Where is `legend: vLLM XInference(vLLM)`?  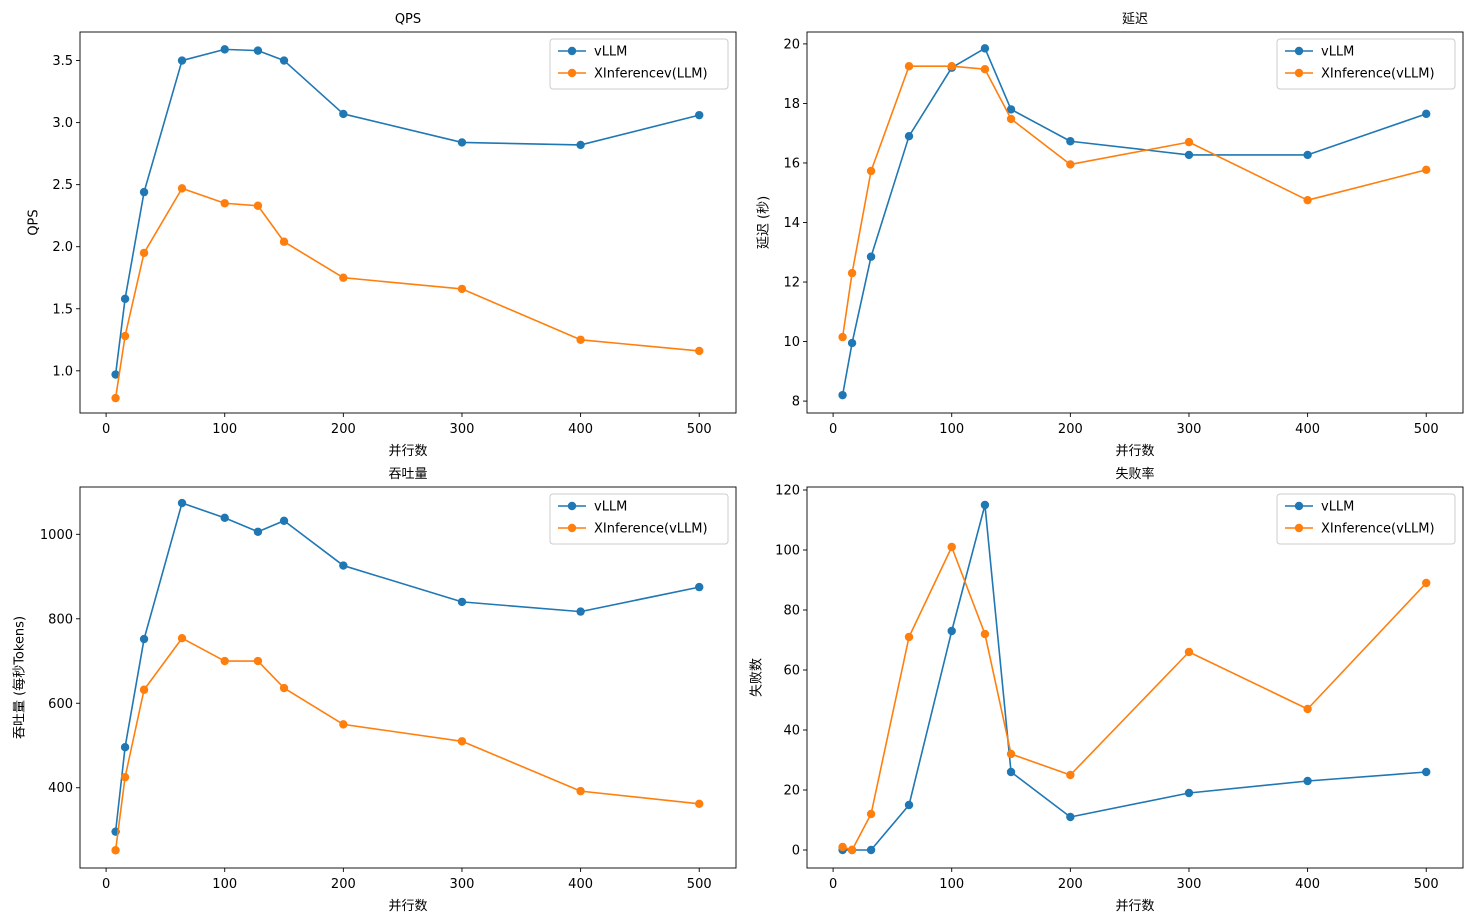
legend: vLLM XInference(vLLM) is located at coordinates (639, 519).